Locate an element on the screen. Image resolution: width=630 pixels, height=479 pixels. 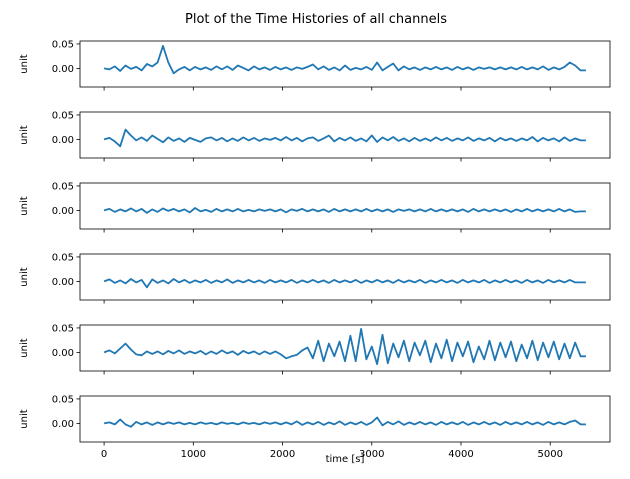
subplot-5: 0.00 0.05 unit is located at coordinates (315, 349).